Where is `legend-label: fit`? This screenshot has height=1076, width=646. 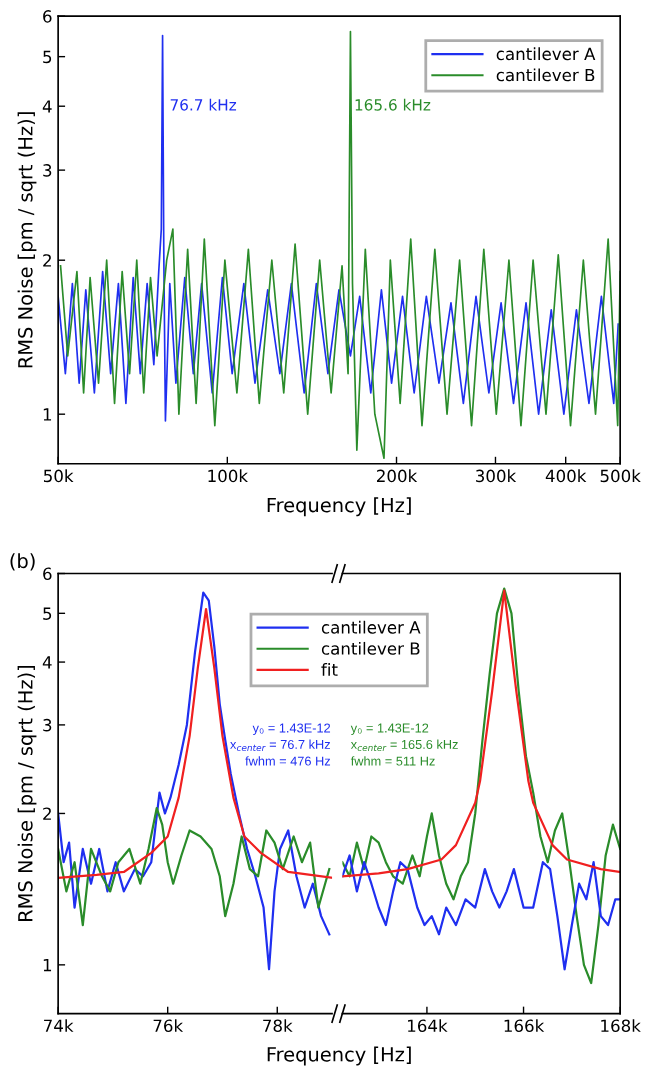
legend-label: fit is located at coordinates (329, 669).